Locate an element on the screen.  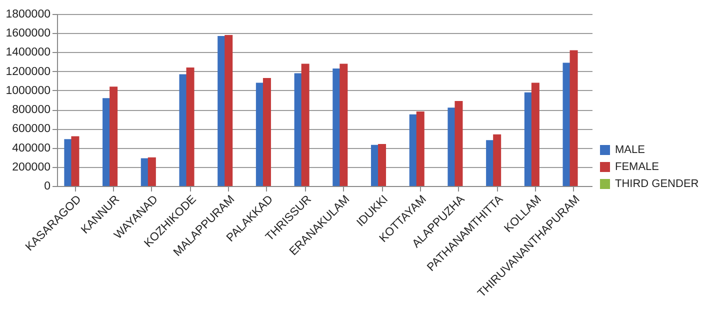
y-tick-label: 1800000 is located at coordinates (28, 14).